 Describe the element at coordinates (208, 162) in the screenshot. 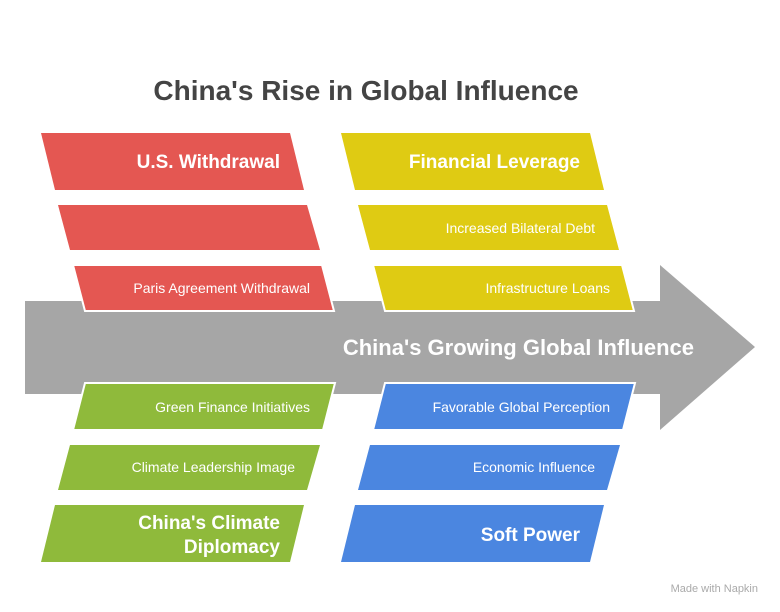

I see `category-label: U.S. Withdrawal` at that location.